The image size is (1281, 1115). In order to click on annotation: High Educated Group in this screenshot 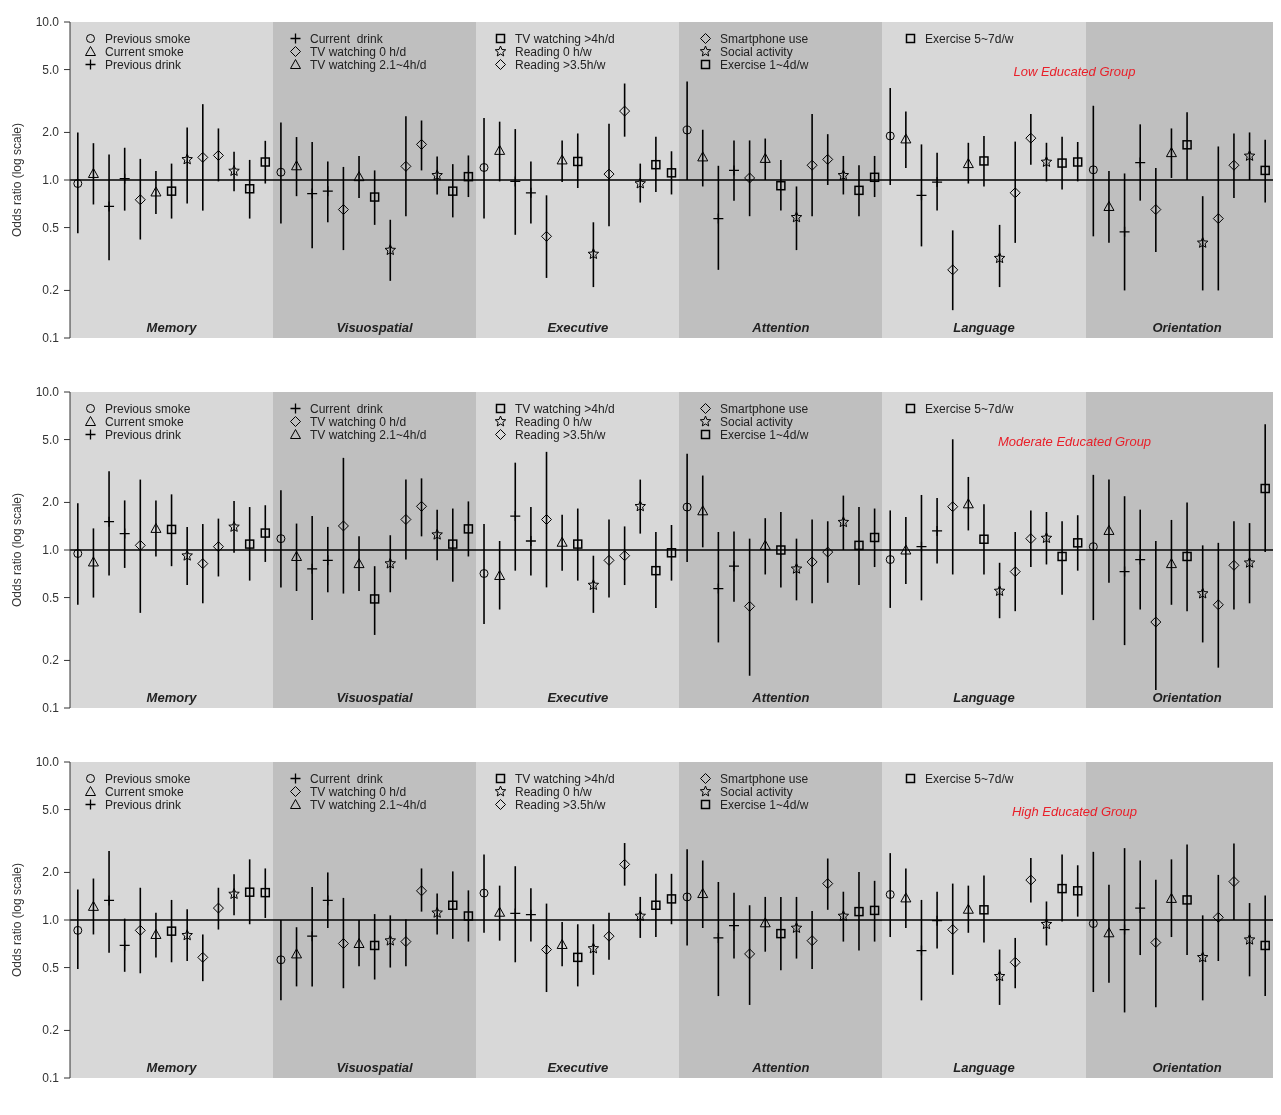, I will do `click(1074, 811)`.